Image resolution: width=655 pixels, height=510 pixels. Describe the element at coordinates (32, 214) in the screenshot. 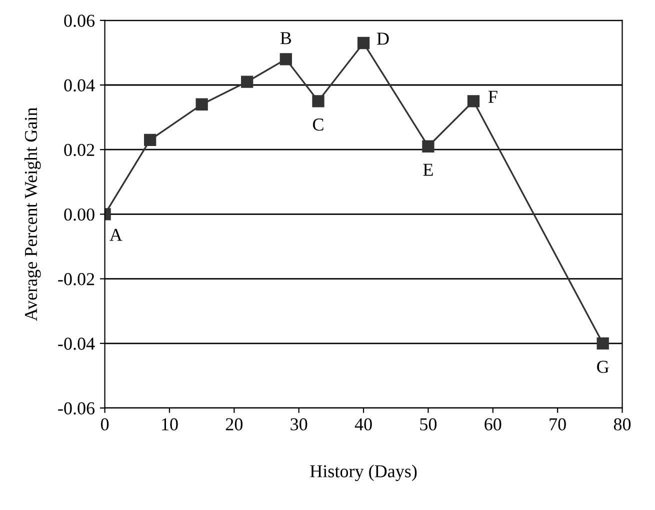

I see `y-axis-title: Average Percent Weight Gain` at that location.